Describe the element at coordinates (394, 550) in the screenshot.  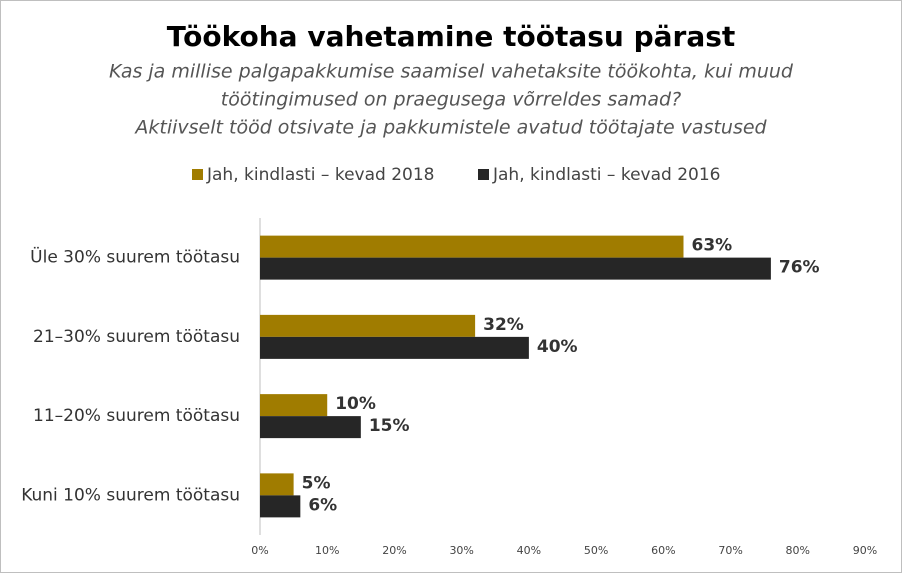
I see `x-tick-label: 20%` at that location.